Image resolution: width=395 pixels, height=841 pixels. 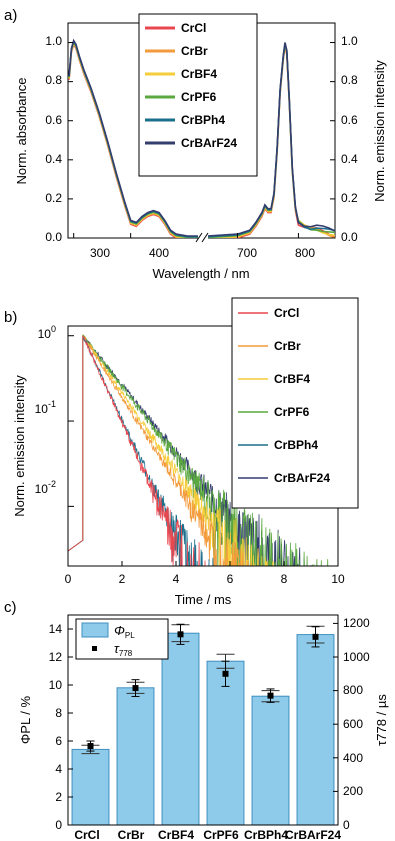 What do you see at coordinates (176, 579) in the screenshot?
I see `b-xtick-4: 4` at bounding box center [176, 579].